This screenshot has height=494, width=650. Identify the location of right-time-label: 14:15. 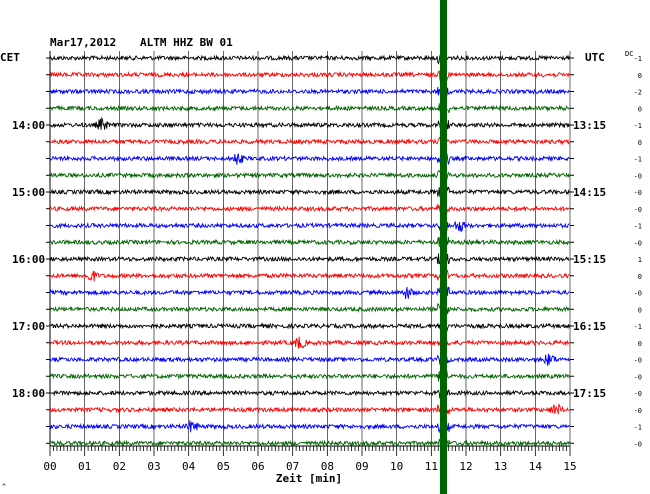
(589, 192).